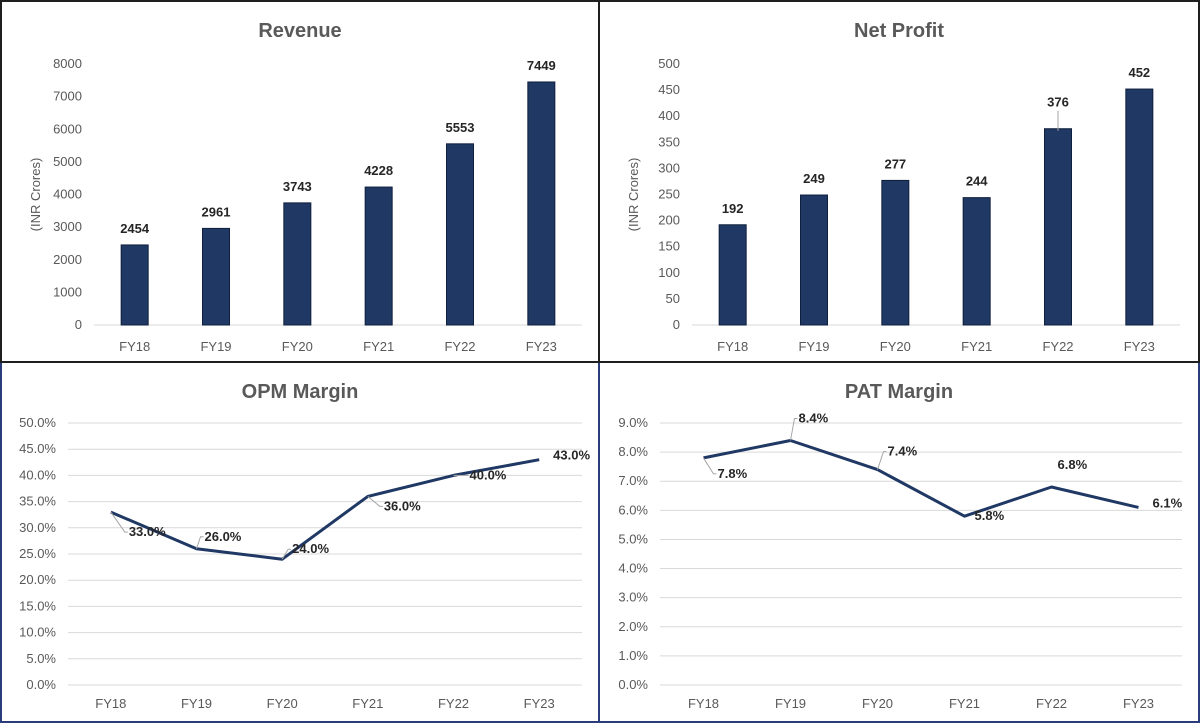 Image resolution: width=1200 pixels, height=723 pixels. Describe the element at coordinates (814, 178) in the screenshot. I see `data-label: 249` at that location.